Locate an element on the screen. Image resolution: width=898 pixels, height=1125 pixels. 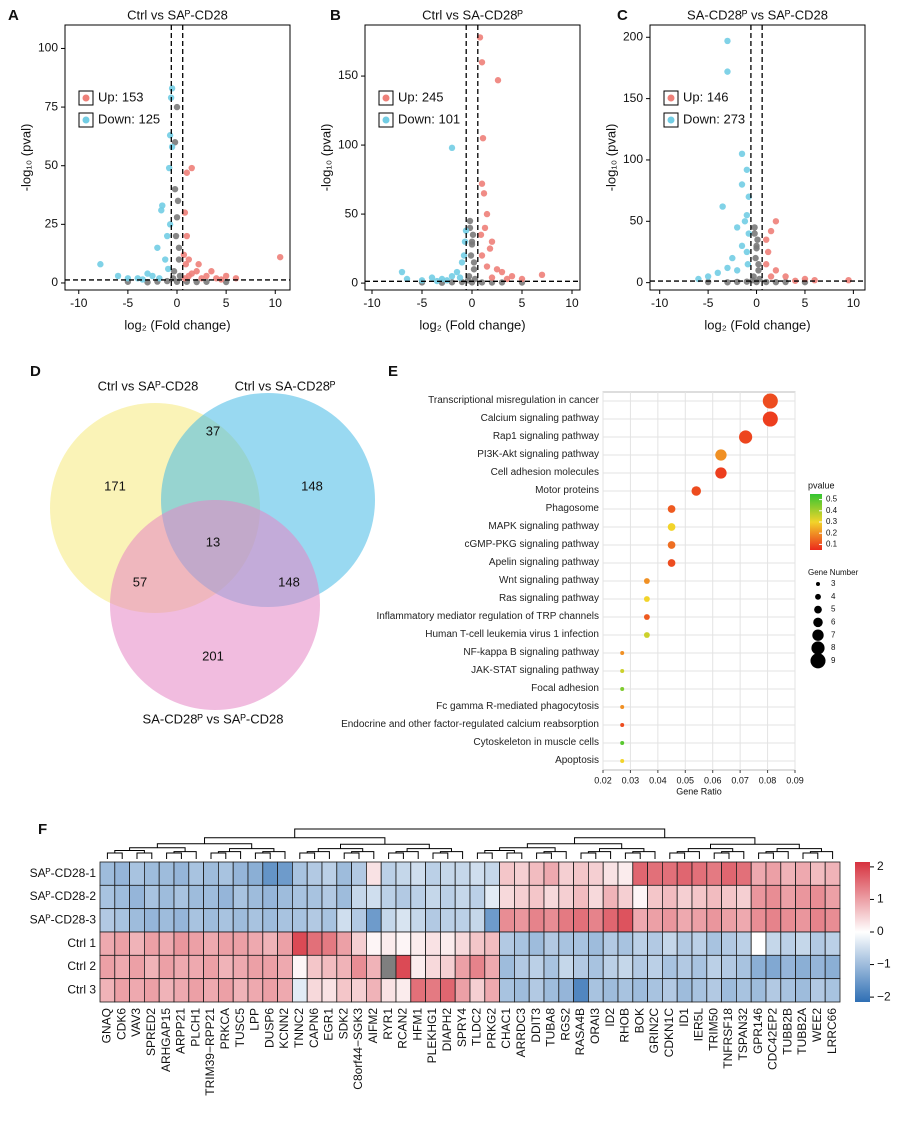
set-label: SA-CD28ᴾ vs SAᴾ-CD28 is located at coordinates (213, 718).